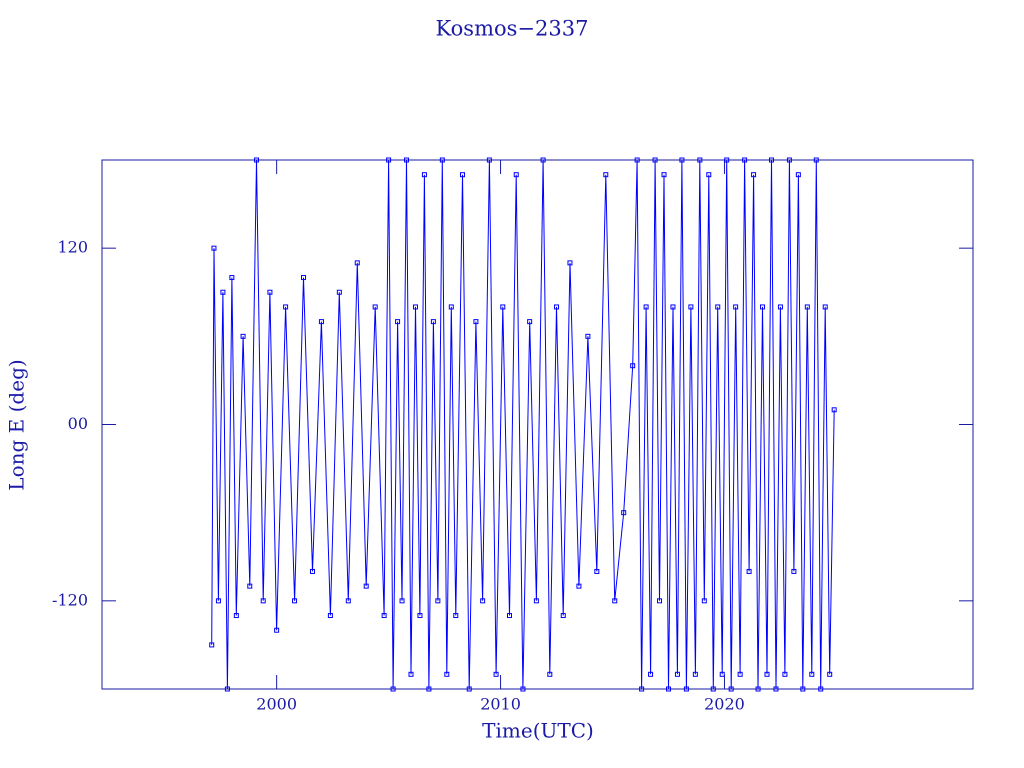 Image resolution: width=1024 pixels, height=768 pixels. Describe the element at coordinates (78, 423) in the screenshot. I see `y-tick-label: 00` at that location.